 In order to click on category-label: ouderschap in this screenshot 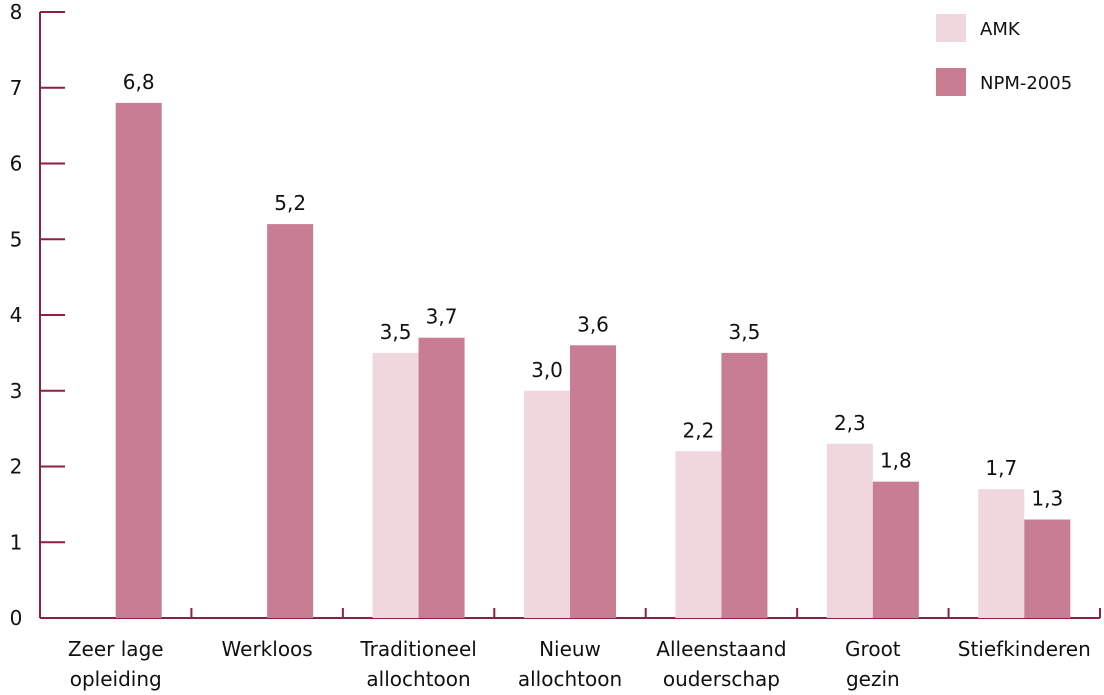, I will do `click(721, 679)`.